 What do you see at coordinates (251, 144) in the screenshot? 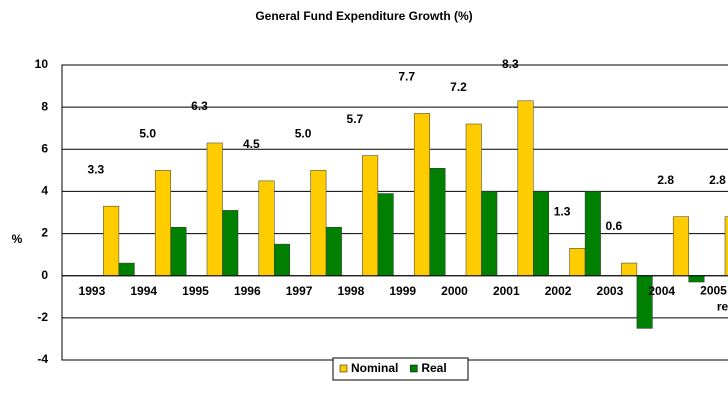
I see `data-label: 4.5` at bounding box center [251, 144].